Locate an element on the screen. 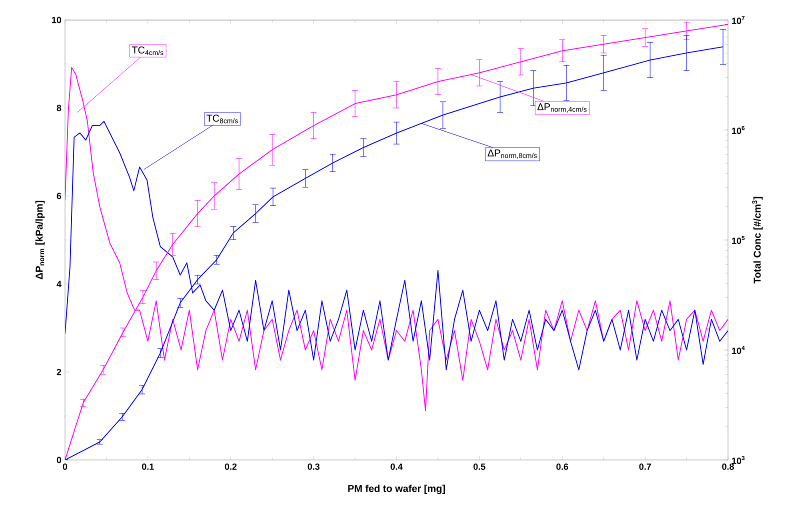  y-tick-label: 0 is located at coordinates (59, 460).